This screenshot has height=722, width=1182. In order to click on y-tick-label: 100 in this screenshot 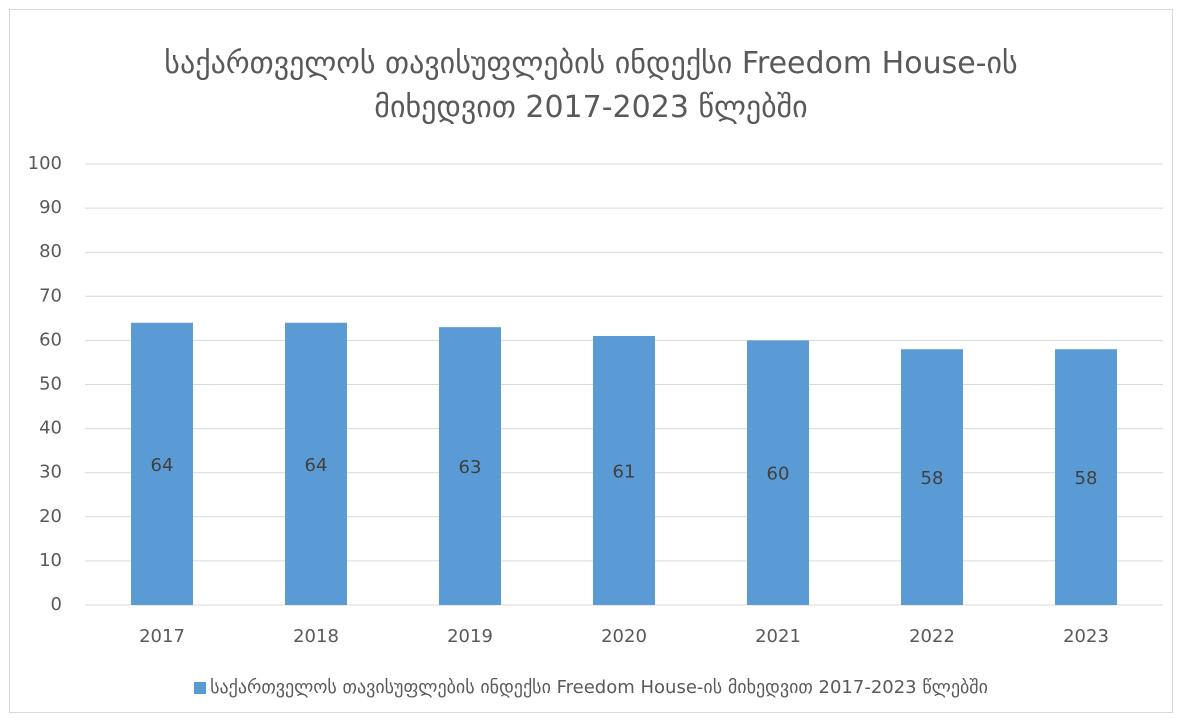, I will do `click(45, 163)`.